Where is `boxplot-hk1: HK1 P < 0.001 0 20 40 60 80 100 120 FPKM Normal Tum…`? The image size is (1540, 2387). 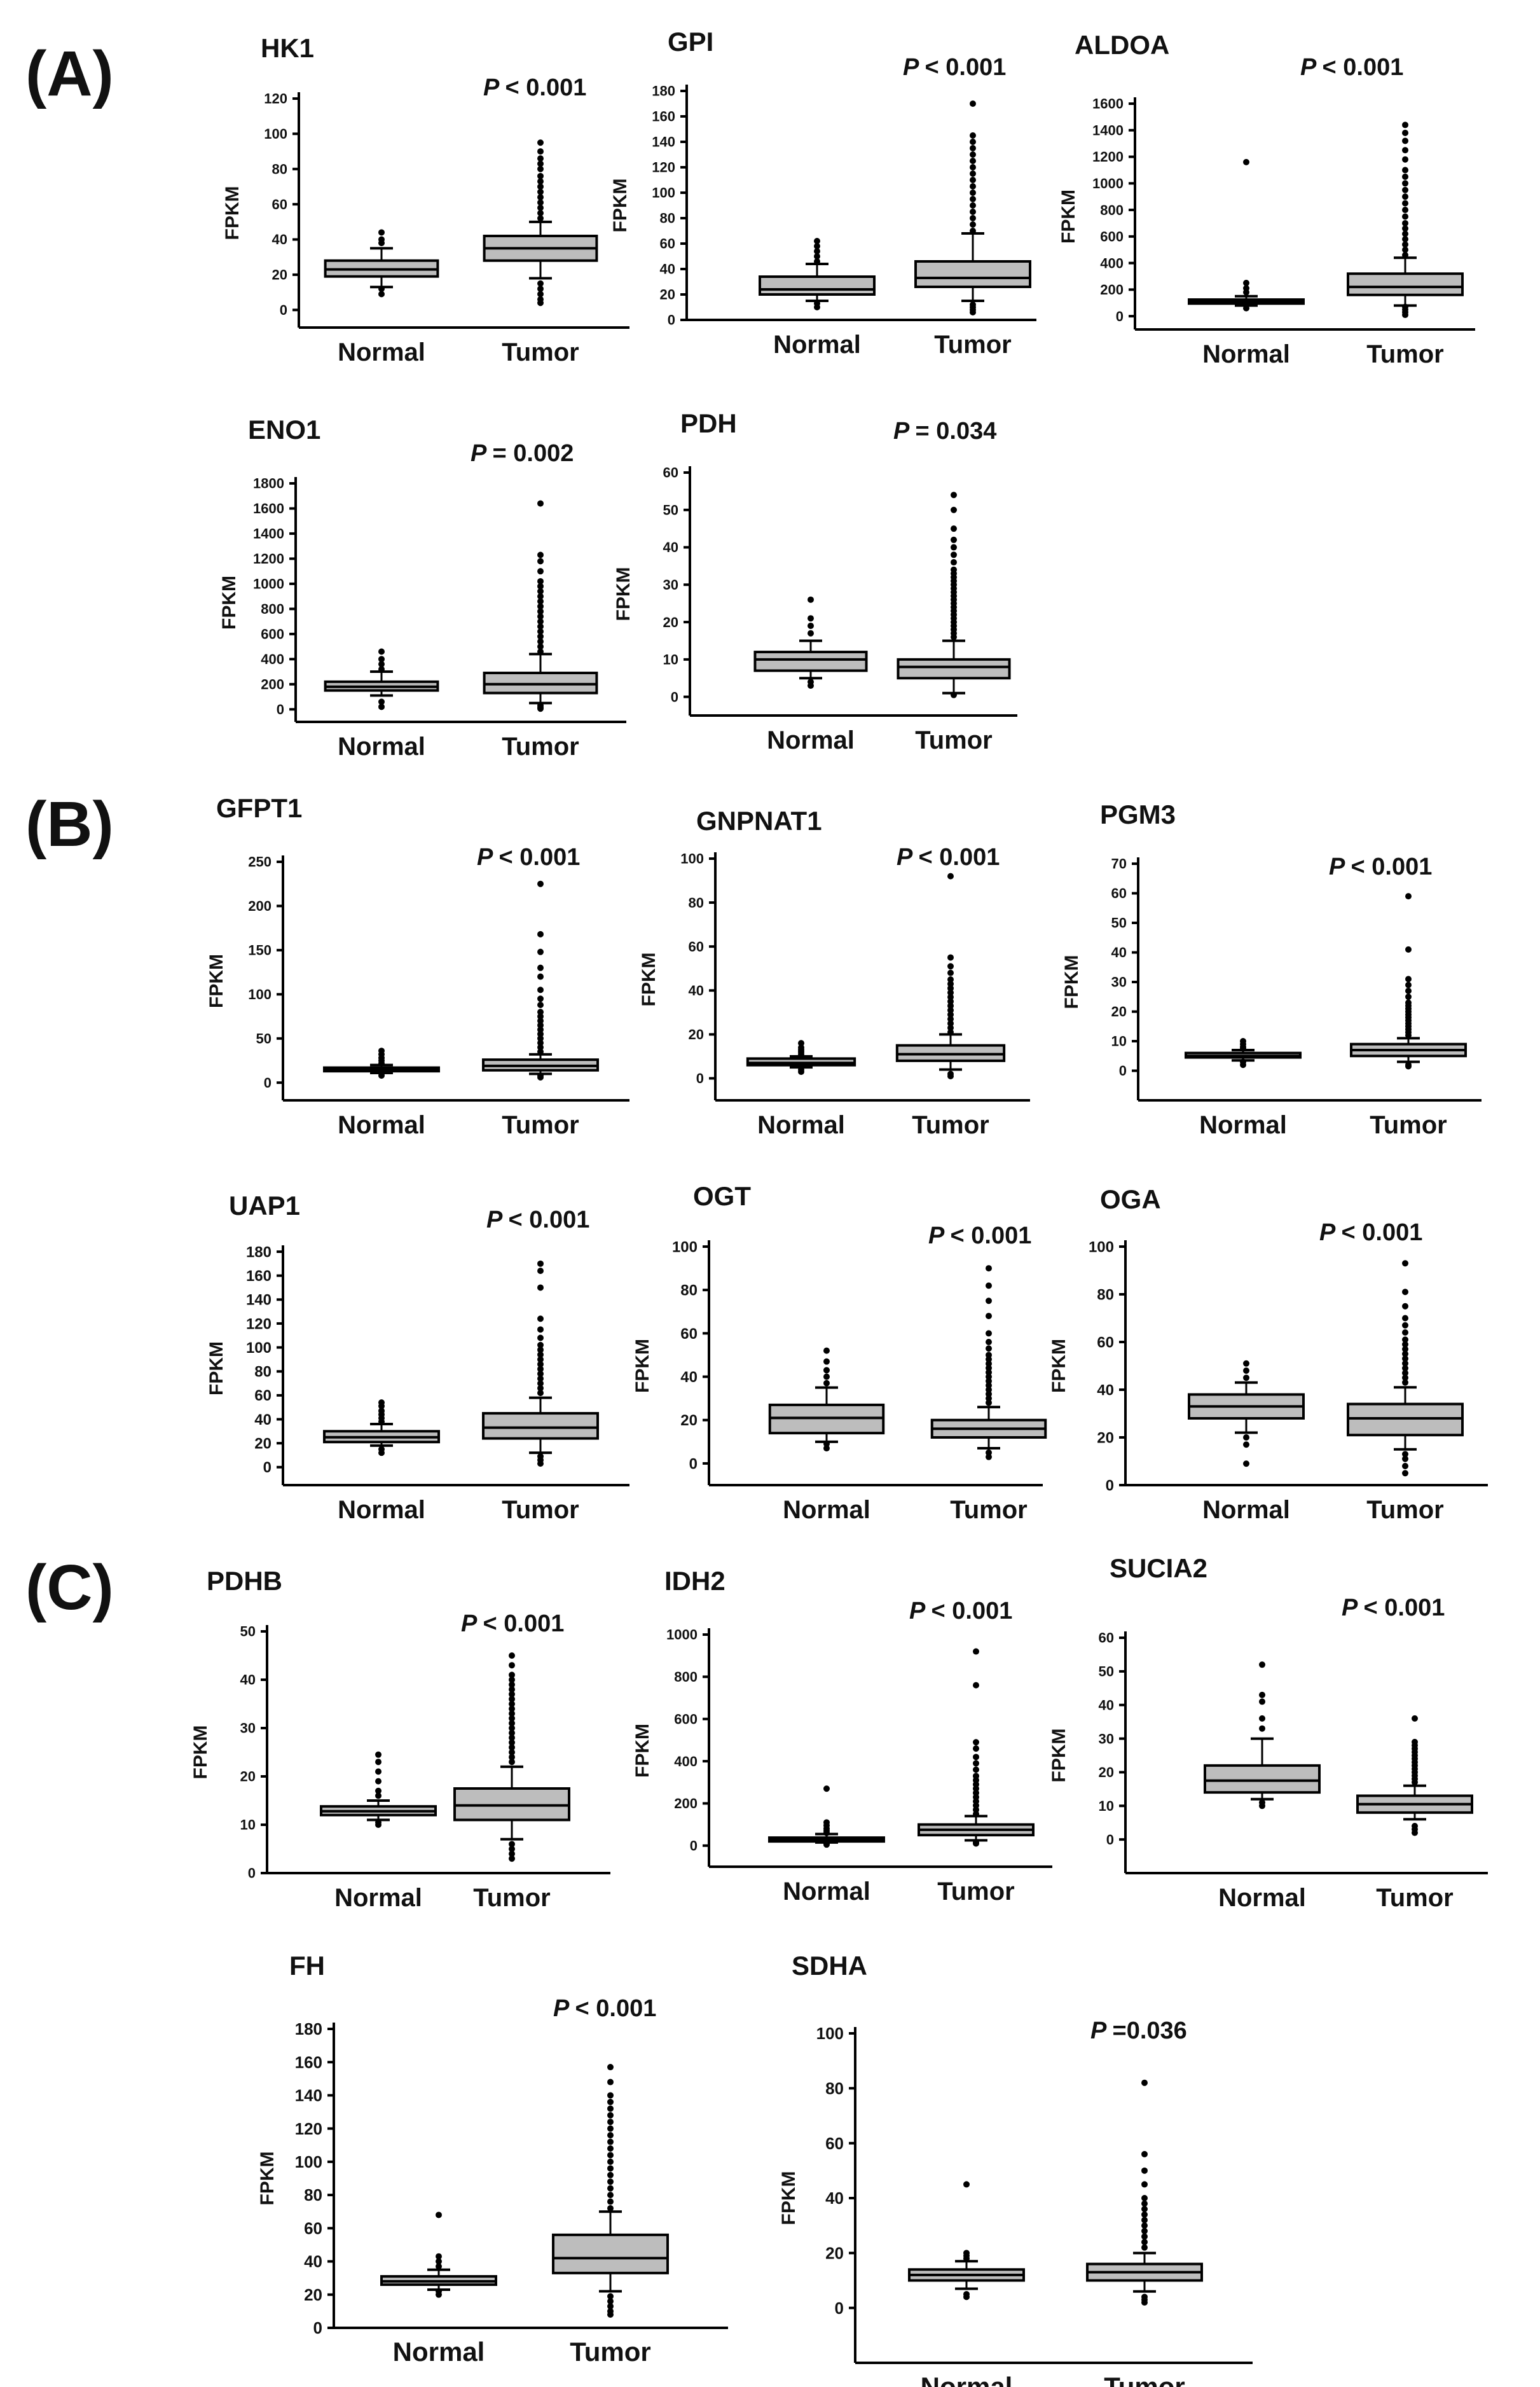
boxplot-hk1: HK1 P < 0.001 0 20 40 60 80 100 120 FPKM Normal Tum… is located at coordinates (426, 199).